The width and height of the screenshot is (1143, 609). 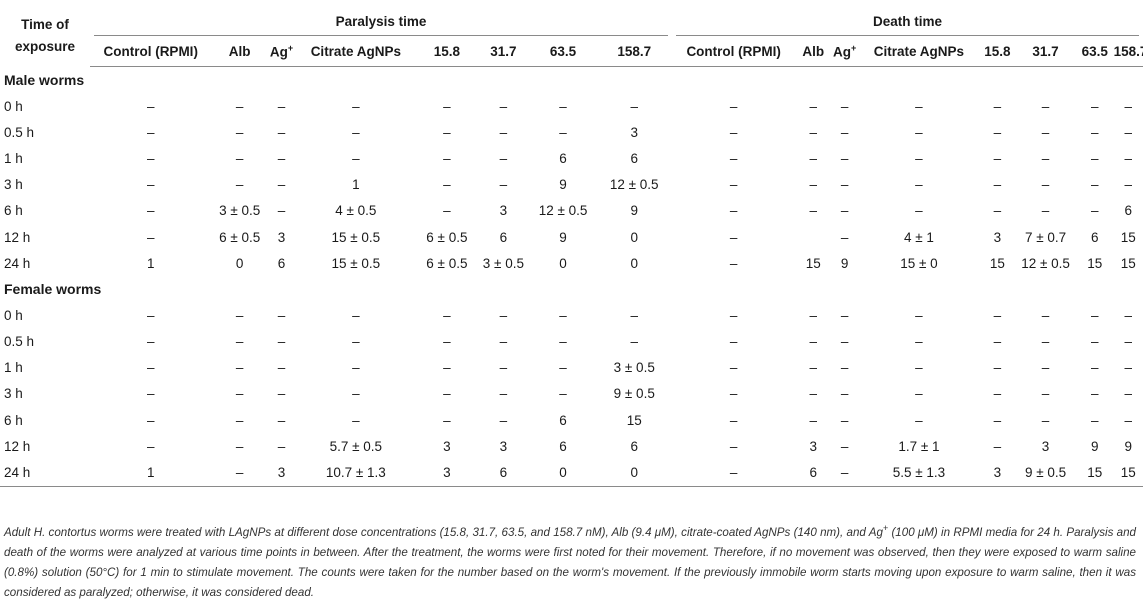 What do you see at coordinates (571, 106) in the screenshot?
I see `table-row: 0 h – – – – – – – – – – – – – – – –` at bounding box center [571, 106].